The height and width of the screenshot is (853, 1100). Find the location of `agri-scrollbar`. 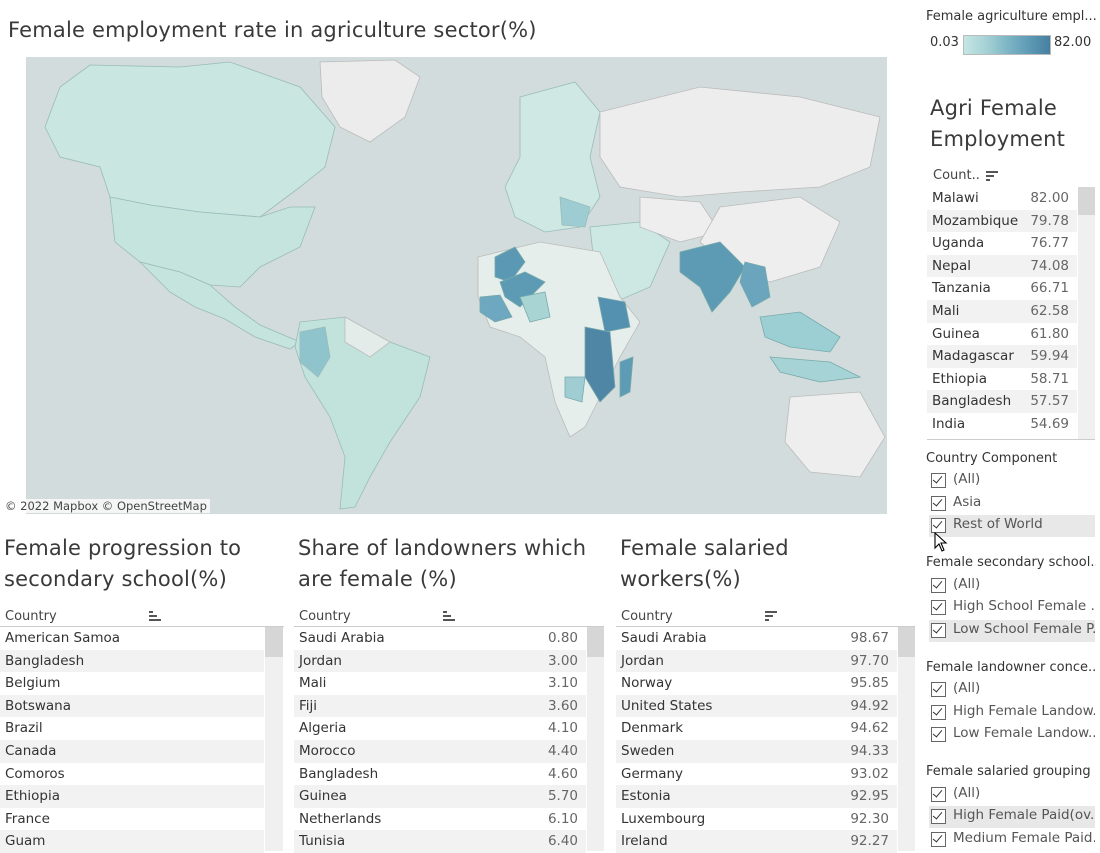

agri-scrollbar is located at coordinates (1086, 313).